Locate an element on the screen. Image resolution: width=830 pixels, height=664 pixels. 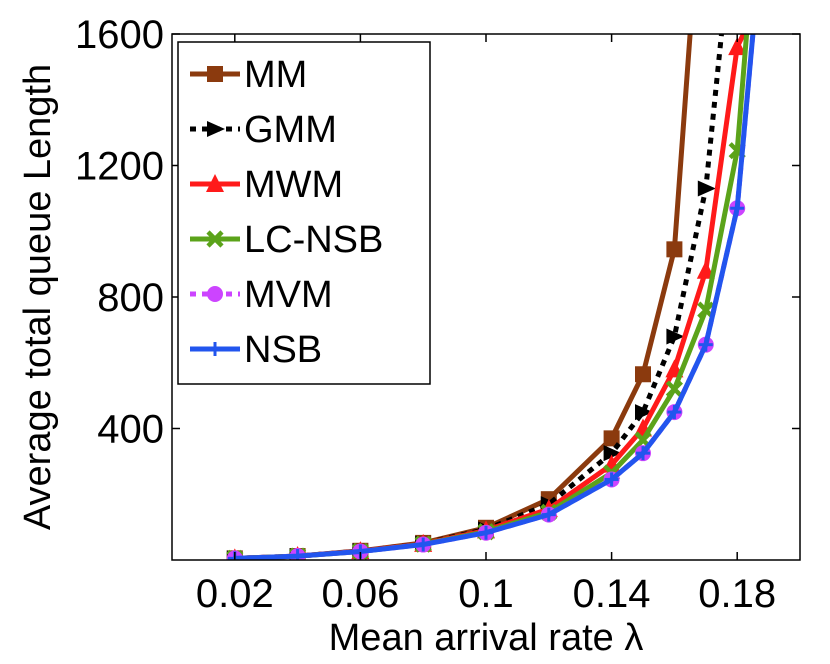
legend-entry-mwm: MWM is located at coordinates (266, 185).